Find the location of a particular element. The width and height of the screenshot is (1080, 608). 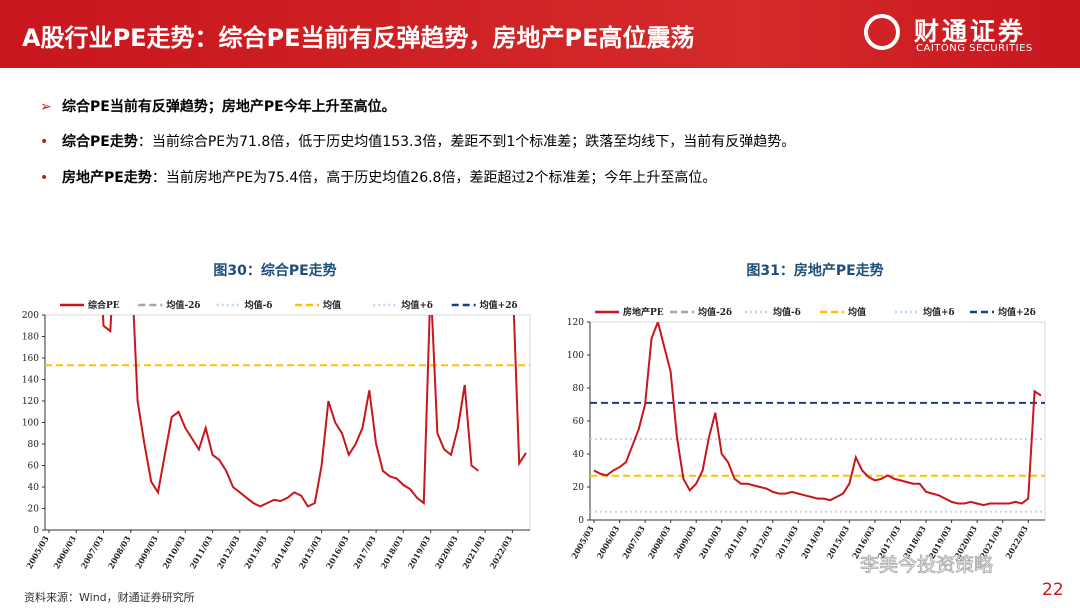

y-tick-label: 180 is located at coordinates (30, 338).